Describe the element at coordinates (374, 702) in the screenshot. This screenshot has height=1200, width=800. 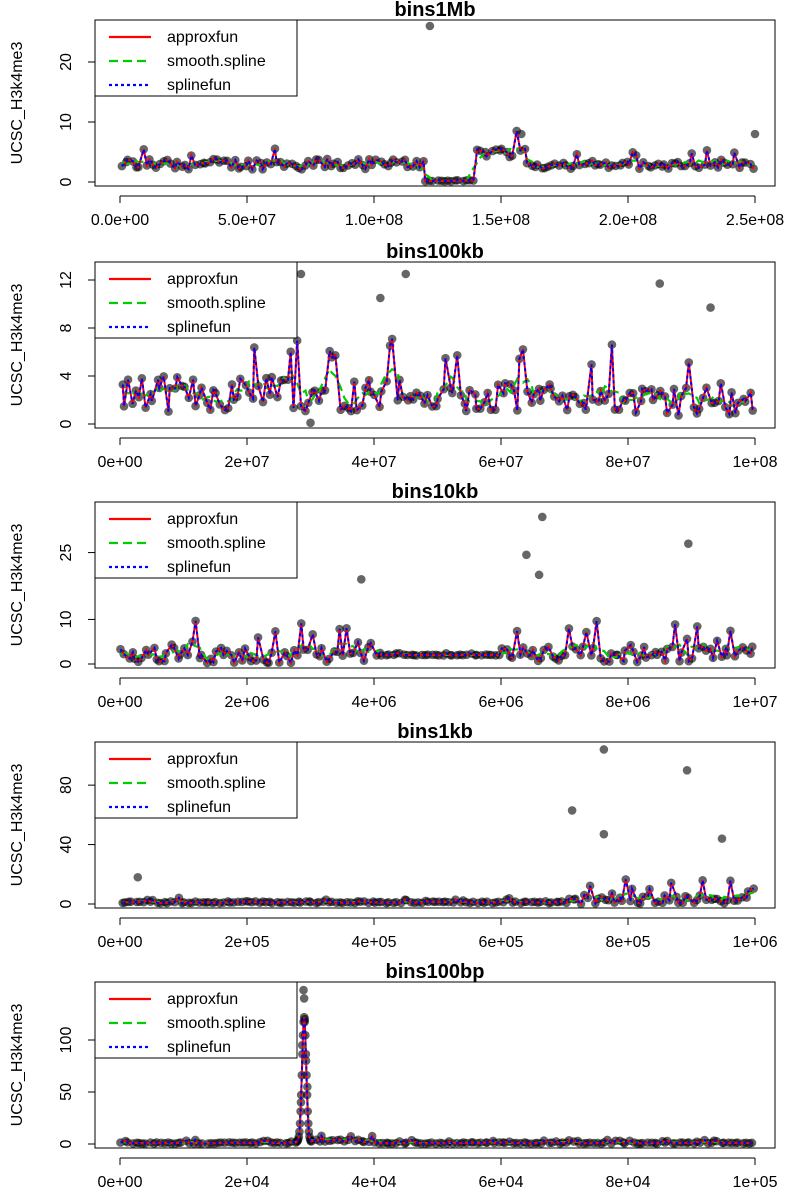
I see `x-tick-label: 4e+06` at that location.